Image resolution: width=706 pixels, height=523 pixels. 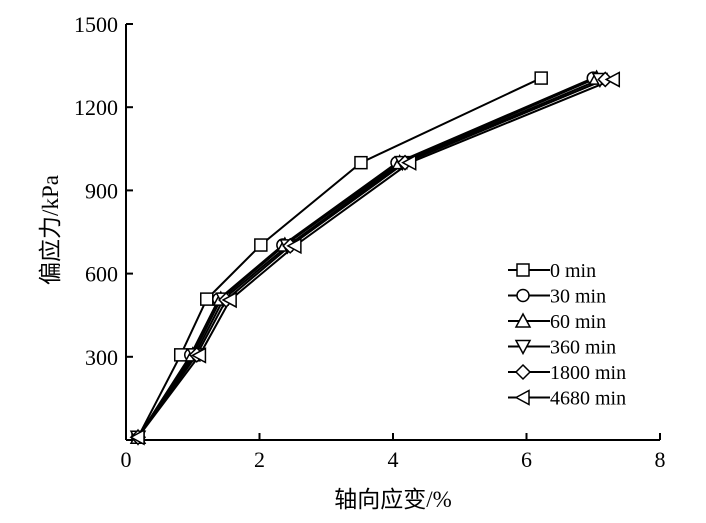 What do you see at coordinates (523, 320) in the screenshot?
I see `triangle-up-marker` at bounding box center [523, 320].